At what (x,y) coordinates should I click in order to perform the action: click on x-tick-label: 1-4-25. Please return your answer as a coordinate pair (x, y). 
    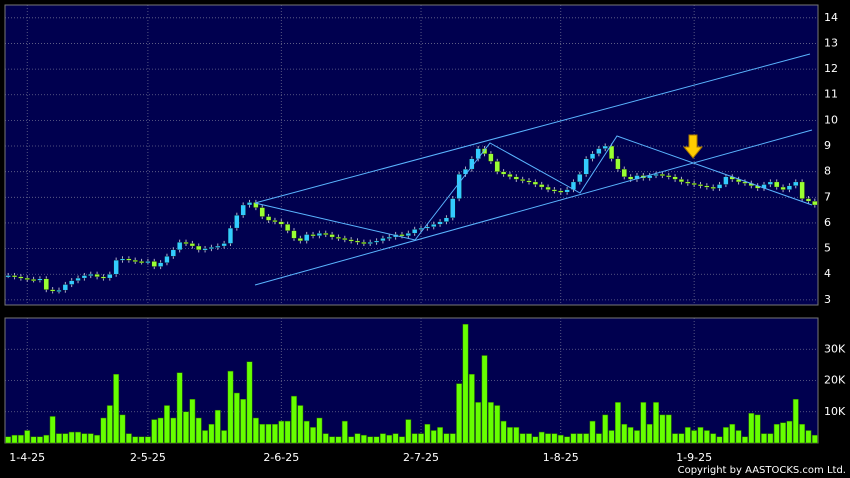
    Looking at the image, I should click on (27, 457).